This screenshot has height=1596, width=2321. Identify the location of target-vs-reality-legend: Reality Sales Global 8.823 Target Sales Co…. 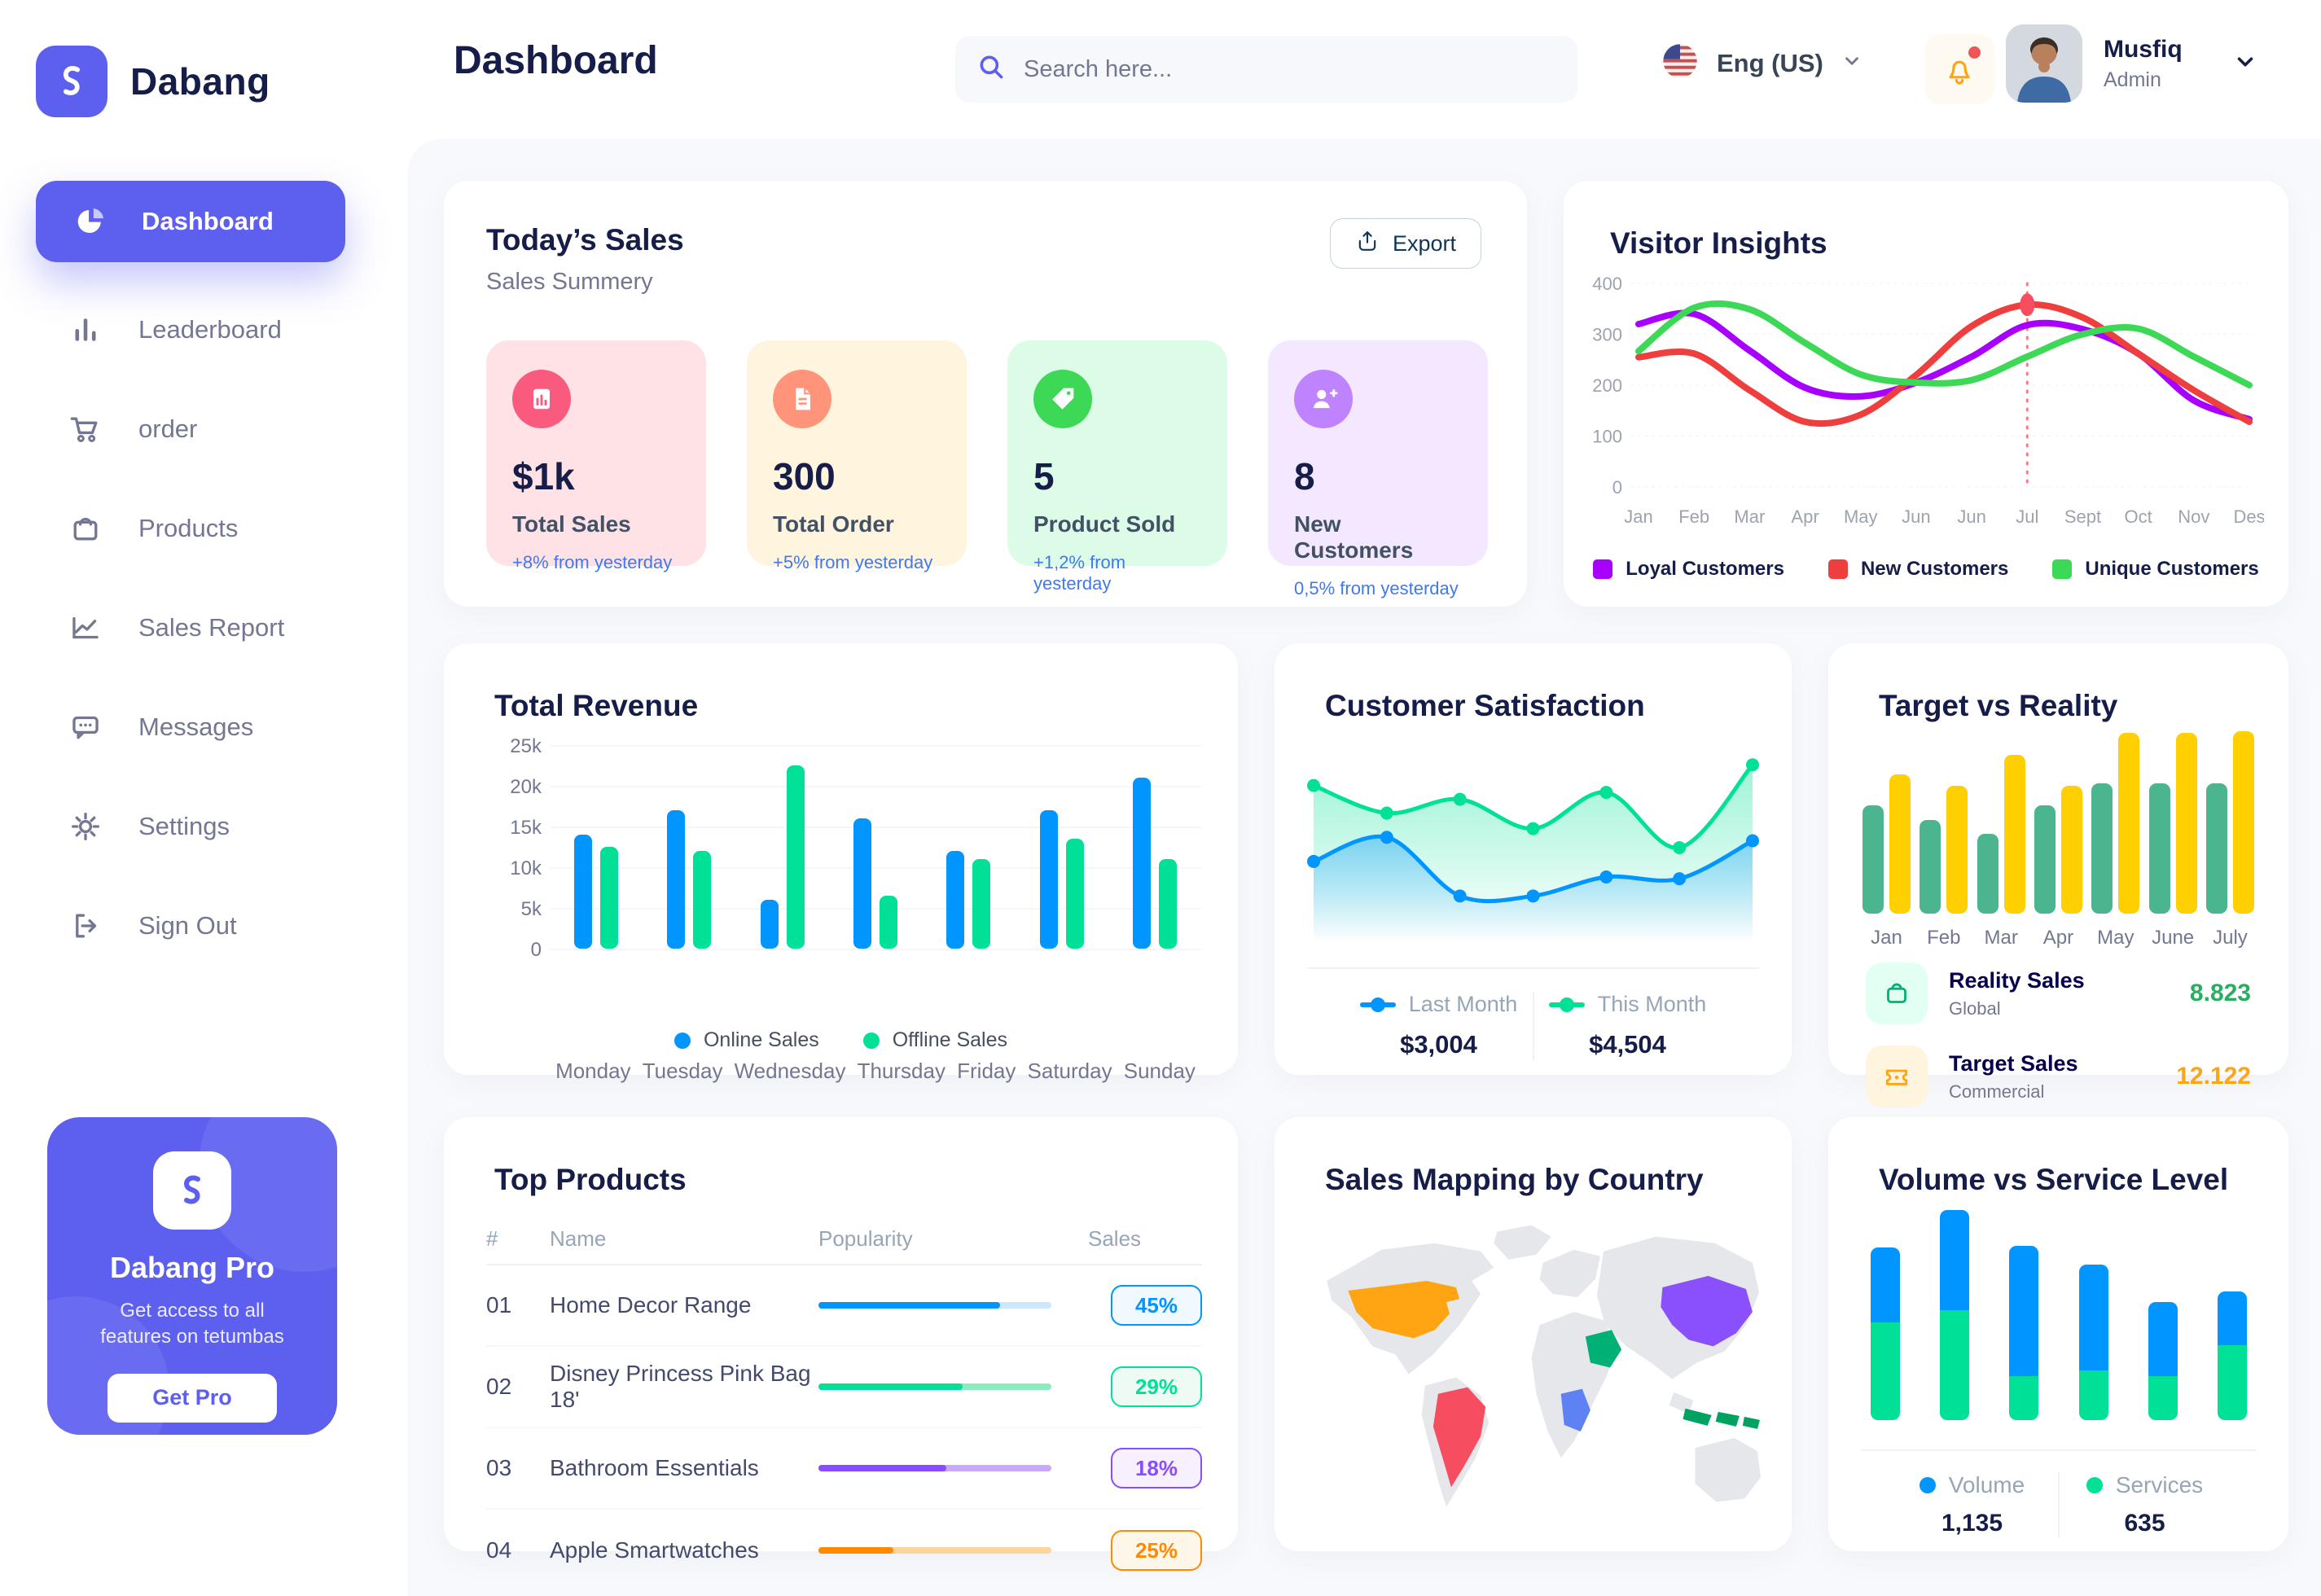
(2058, 1045).